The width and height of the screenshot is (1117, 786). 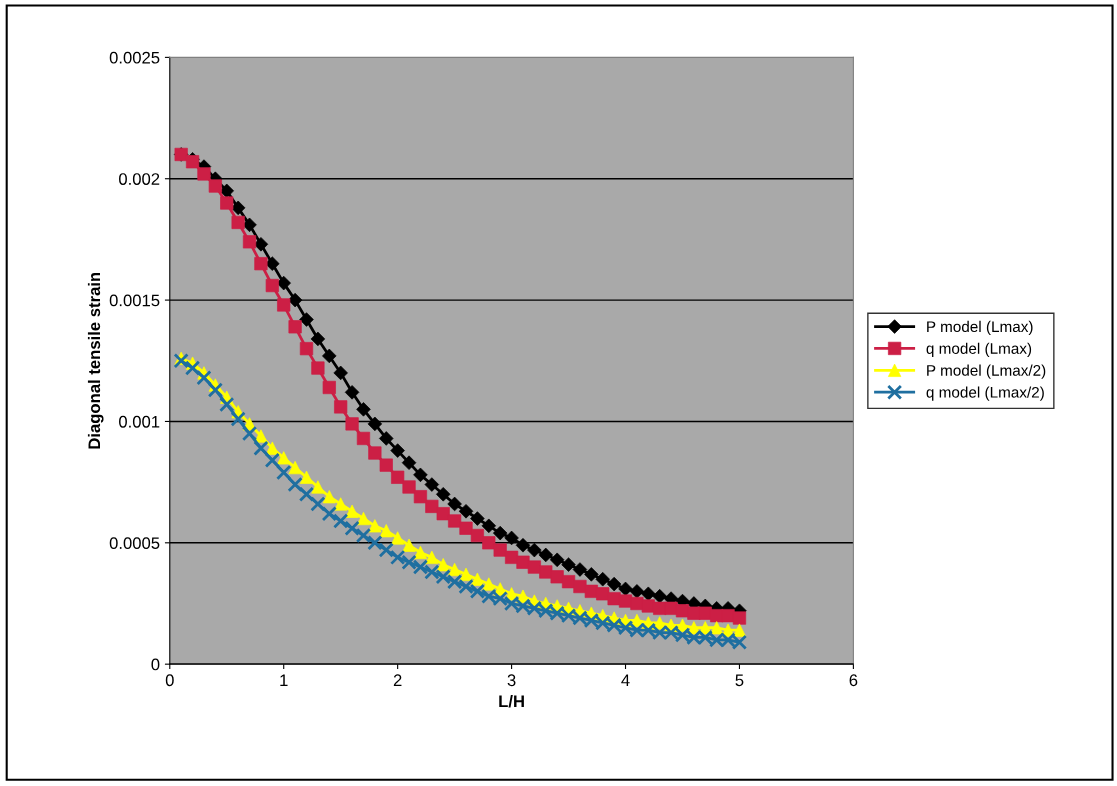 What do you see at coordinates (985, 393) in the screenshot?
I see `legend-label: q model (Lmax/2)` at bounding box center [985, 393].